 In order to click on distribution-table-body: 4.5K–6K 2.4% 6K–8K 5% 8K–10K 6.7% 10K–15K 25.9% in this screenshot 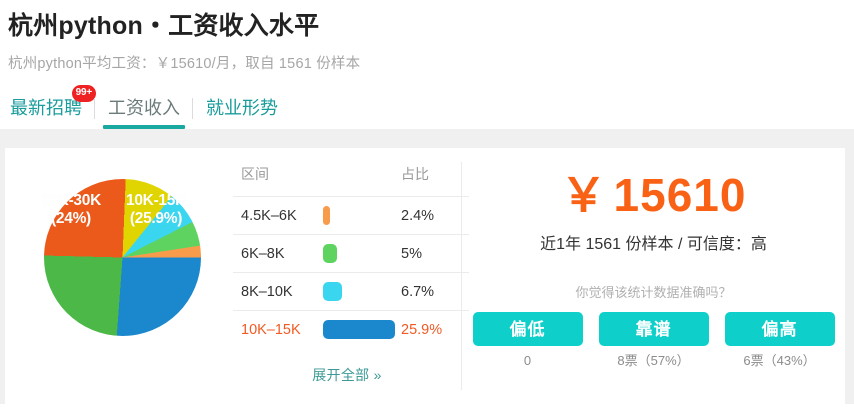, I will do `click(351, 272)`.